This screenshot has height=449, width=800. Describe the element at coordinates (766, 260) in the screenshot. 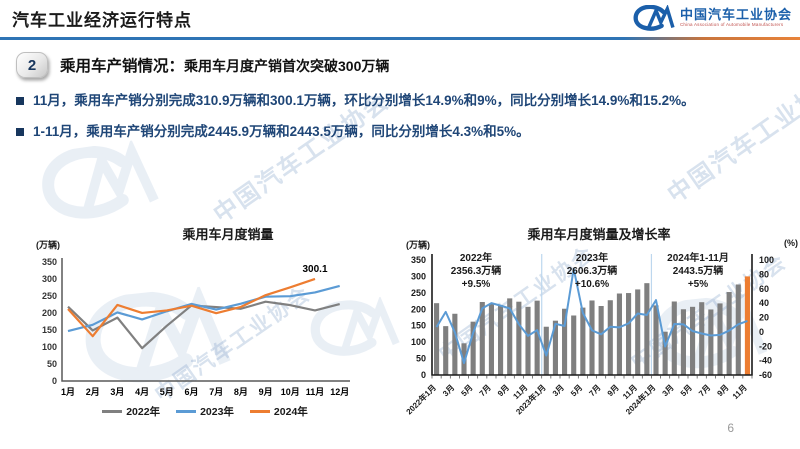

I see `right-y-tick-label: 100` at that location.